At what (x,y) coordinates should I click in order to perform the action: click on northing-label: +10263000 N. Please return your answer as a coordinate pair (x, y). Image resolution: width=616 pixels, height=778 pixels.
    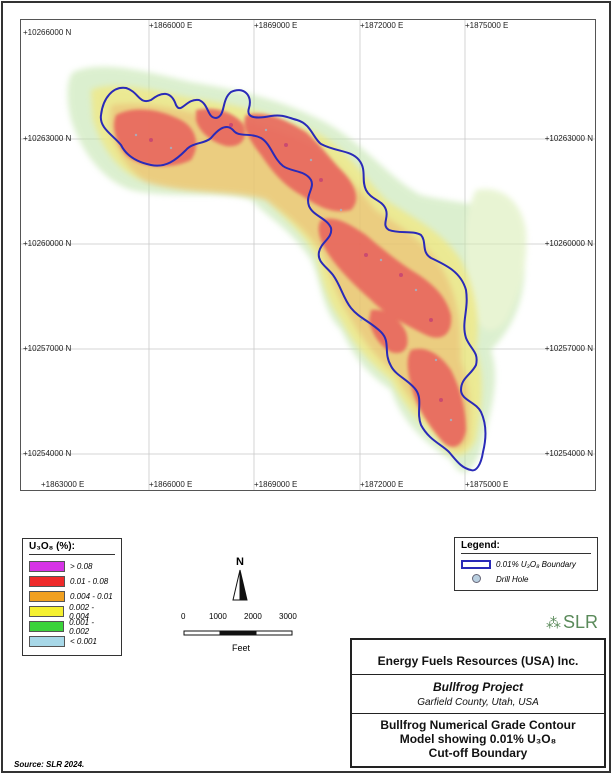
    Looking at the image, I should click on (47, 138).